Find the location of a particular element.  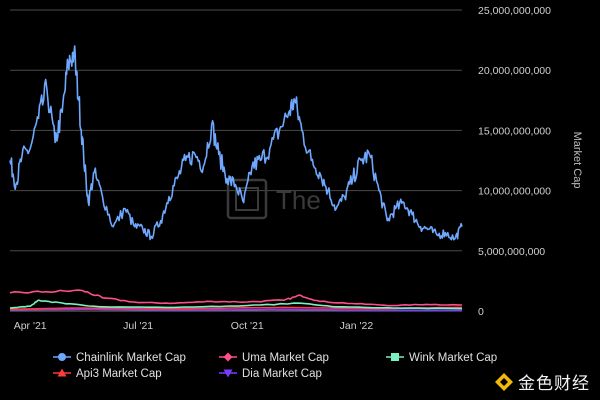

x-tick-label: Apr '21 is located at coordinates (30, 326).